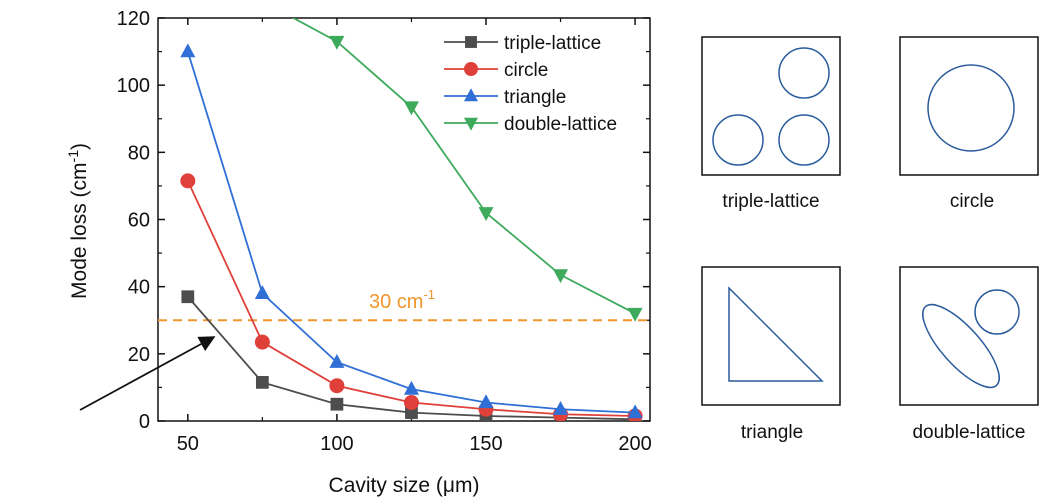 The image size is (1042, 500). I want to click on circle-shape, so click(971, 108).